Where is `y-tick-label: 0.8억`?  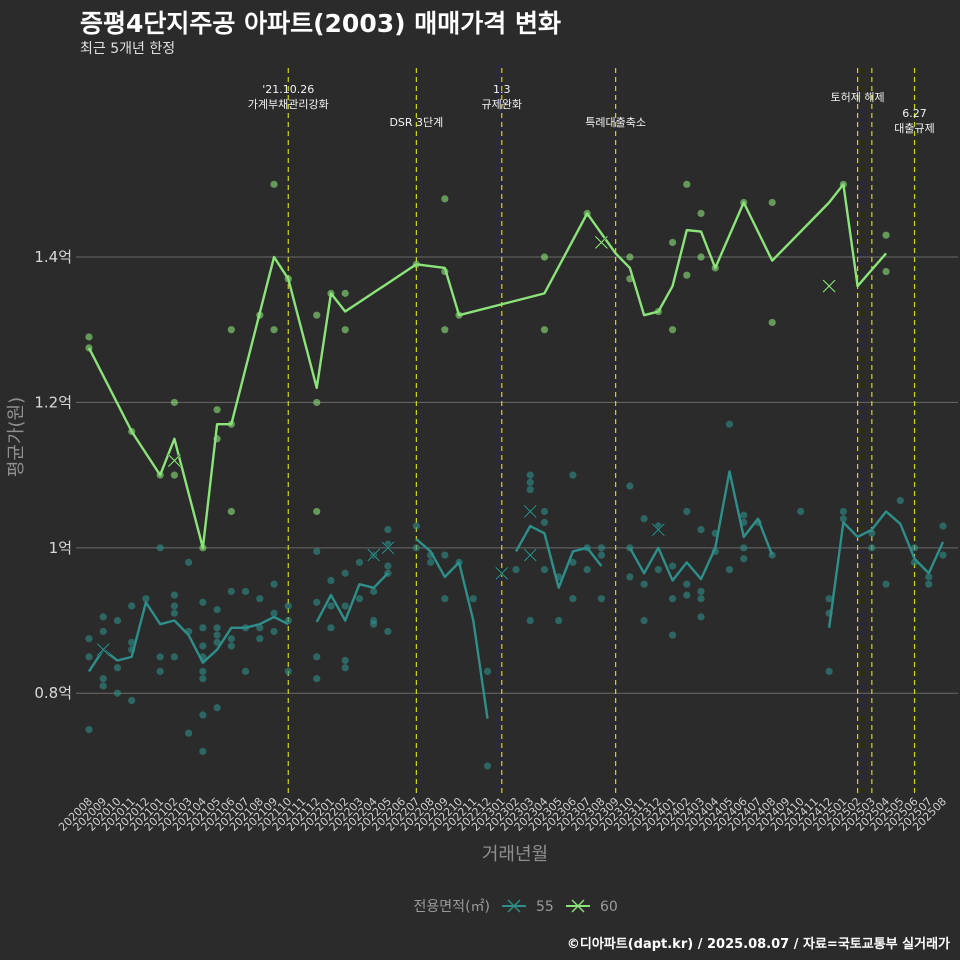
y-tick-label: 0.8억 is located at coordinates (53, 693).